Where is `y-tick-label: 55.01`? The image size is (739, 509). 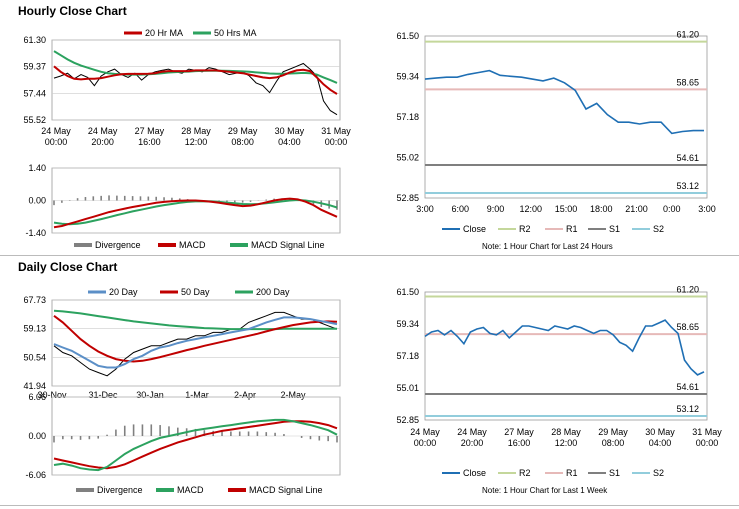
y-tick-label: 55.01 is located at coordinates (407, 388).